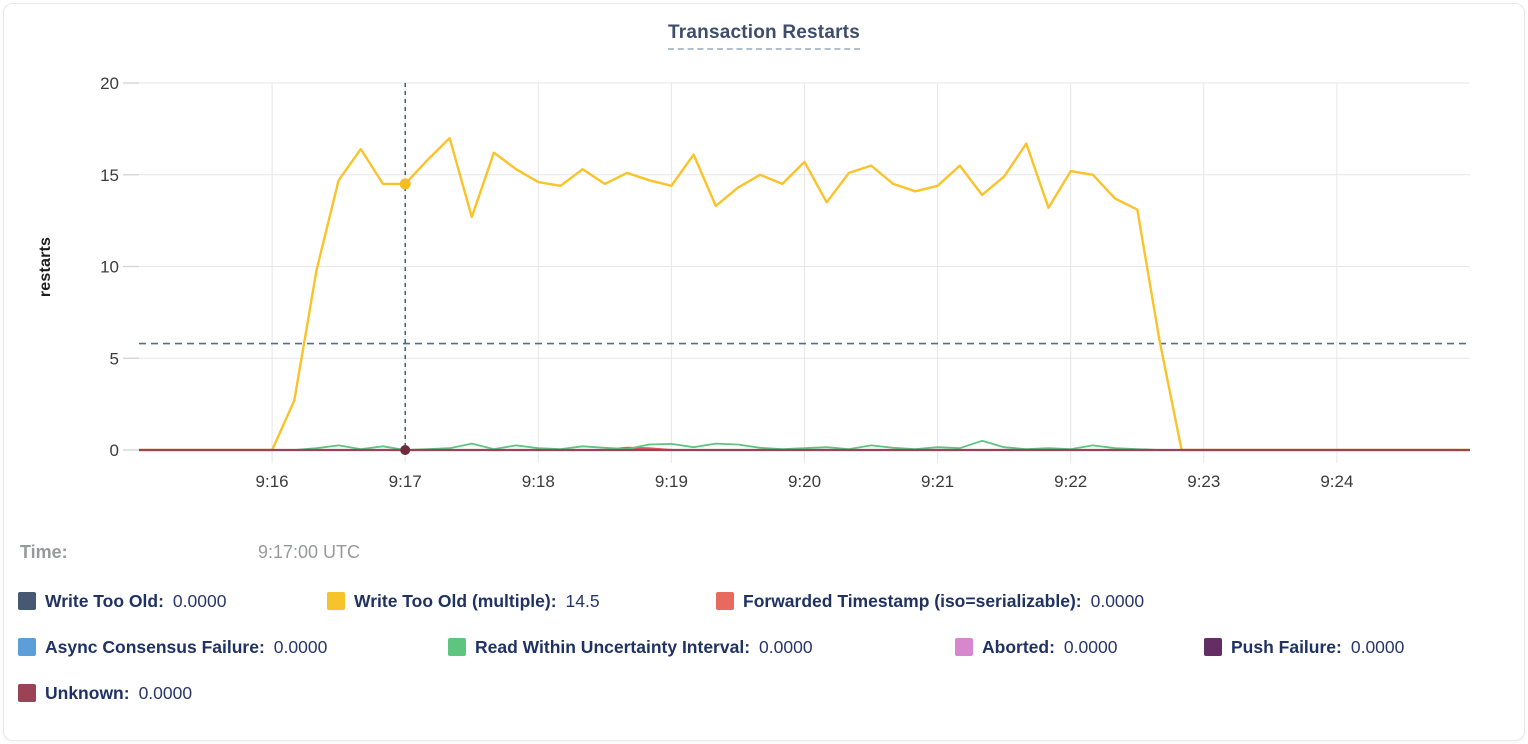 The width and height of the screenshot is (1528, 744). I want to click on legend-swatch-write-too-old, so click(27, 601).